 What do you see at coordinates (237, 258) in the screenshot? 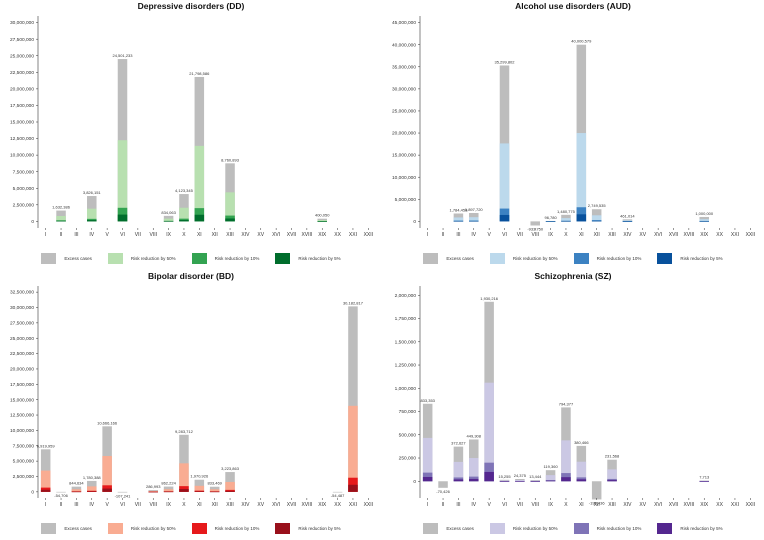
I see `legend-label: Risk reduction by 10%` at bounding box center [237, 258].